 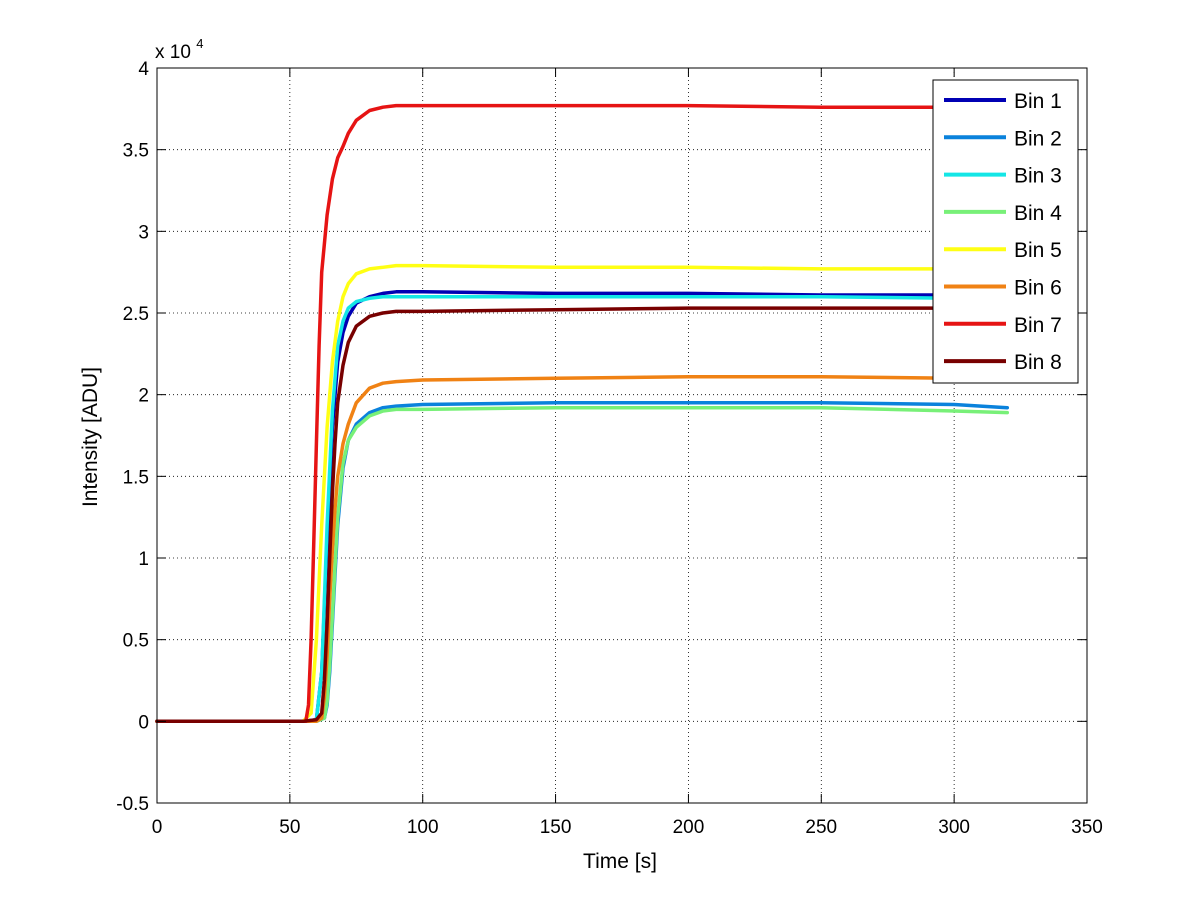 I want to click on x-tick-label: 200, so click(x=689, y=827).